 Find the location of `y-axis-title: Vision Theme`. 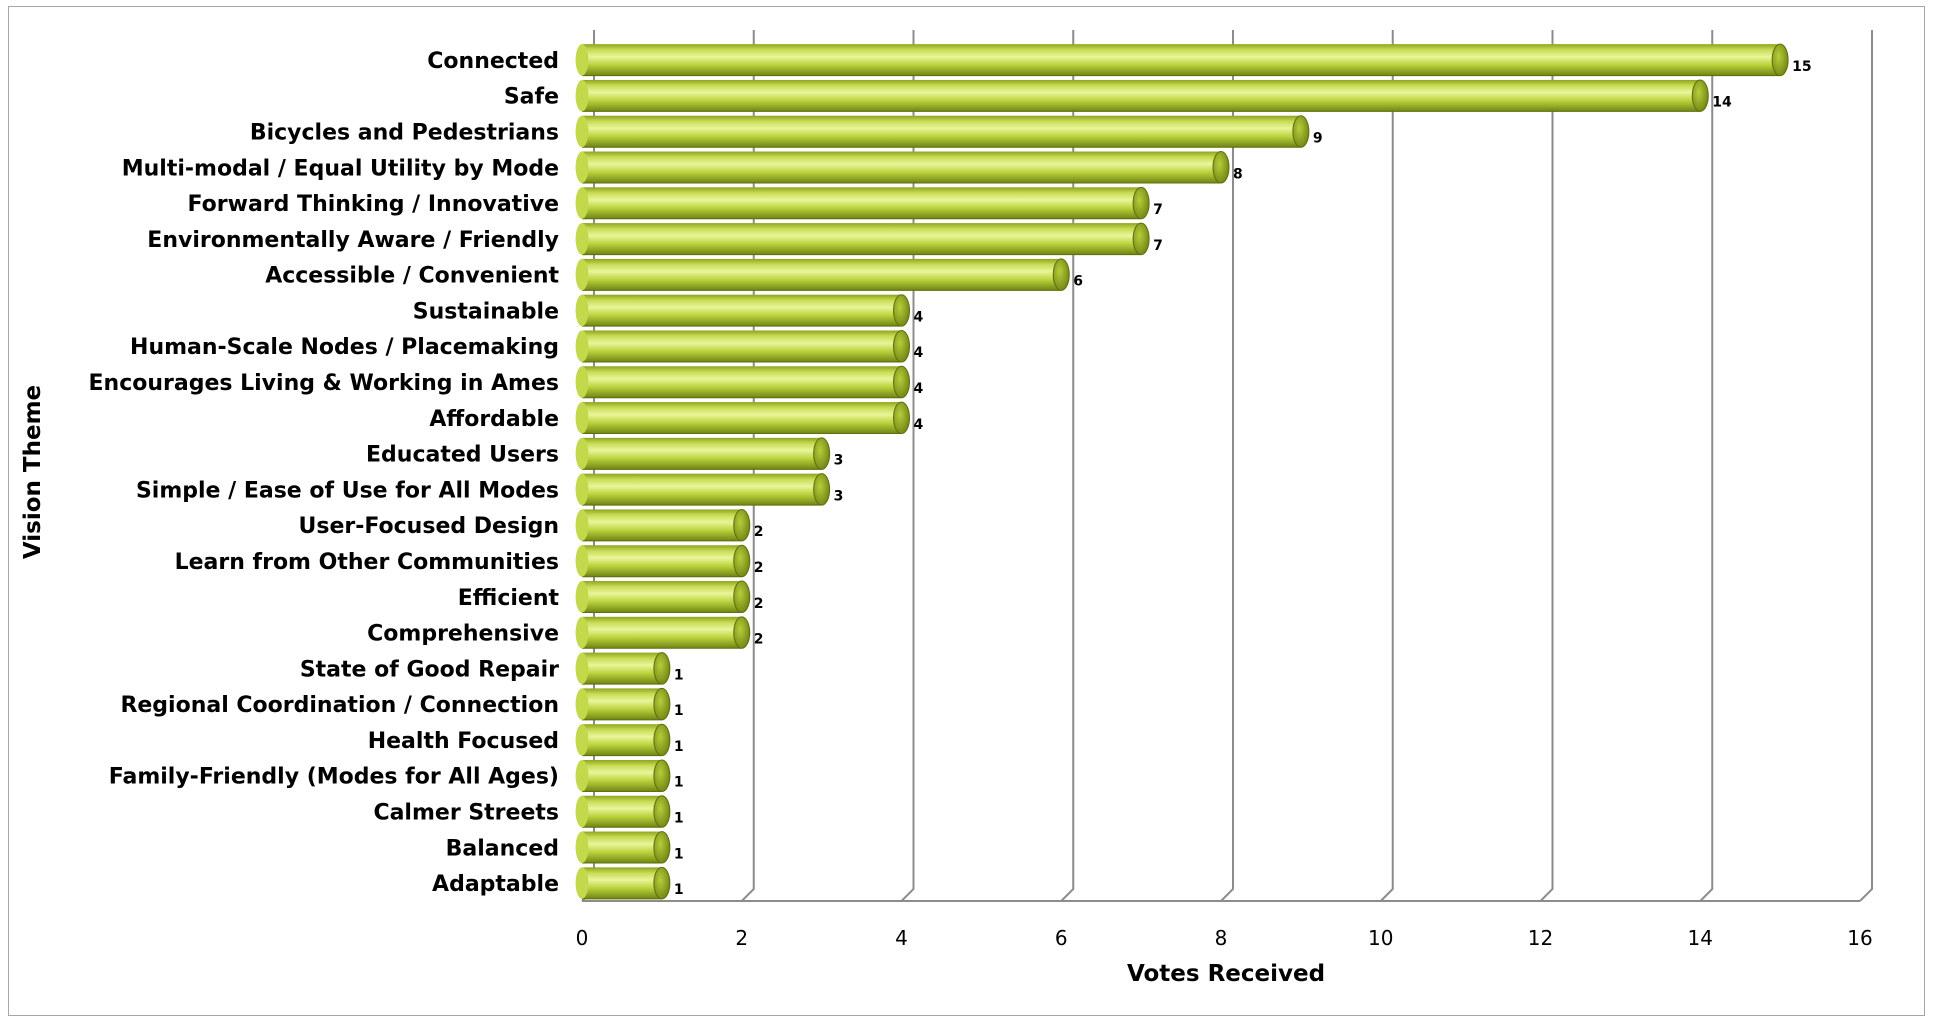

y-axis-title: Vision Theme is located at coordinates (33, 472).